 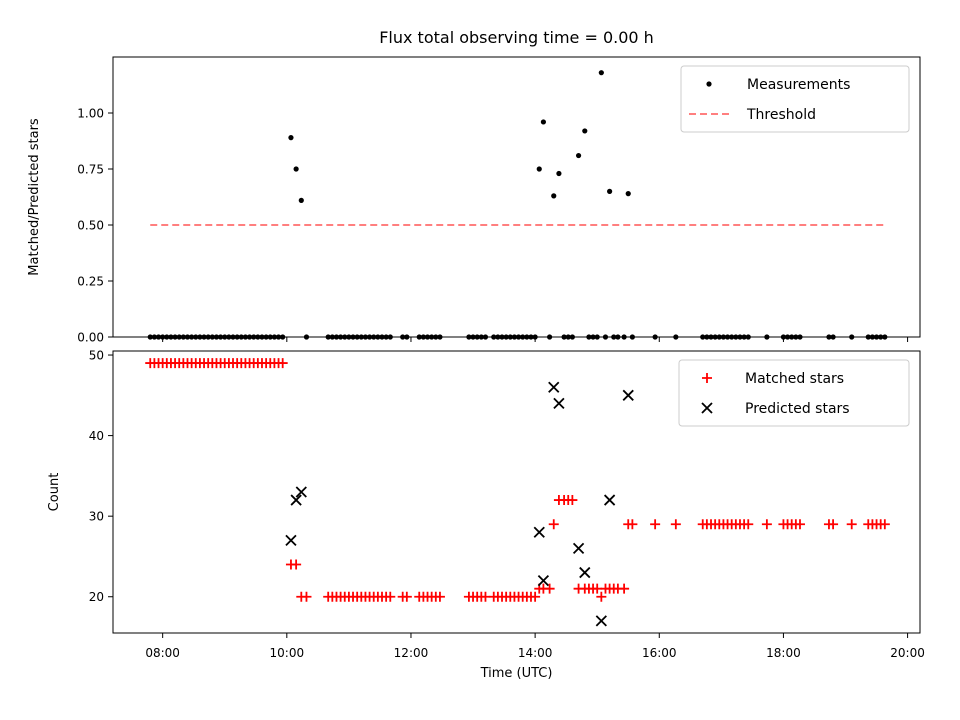 What do you see at coordinates (54, 492) in the screenshot?
I see `y-axis-label: Count` at bounding box center [54, 492].